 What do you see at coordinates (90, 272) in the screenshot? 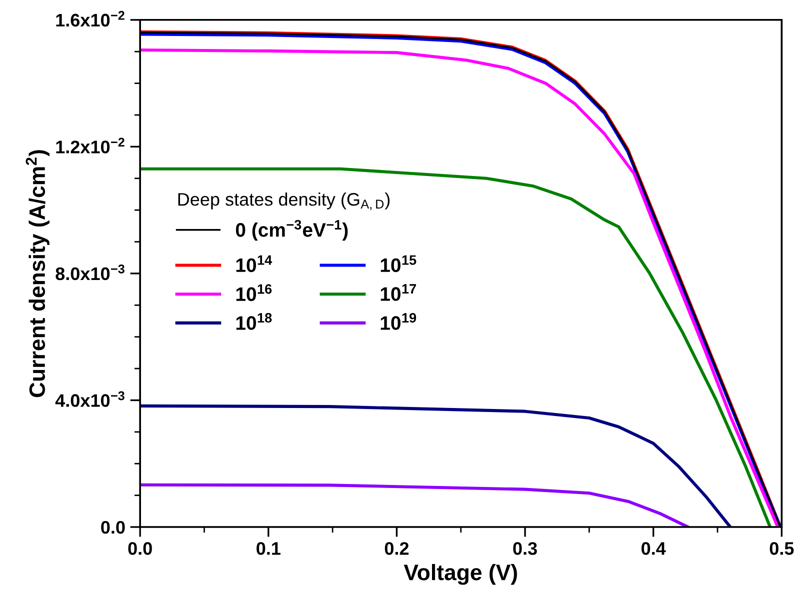
I see `y-tick-label: 8.0x10$^{−3}$` at bounding box center [90, 272].